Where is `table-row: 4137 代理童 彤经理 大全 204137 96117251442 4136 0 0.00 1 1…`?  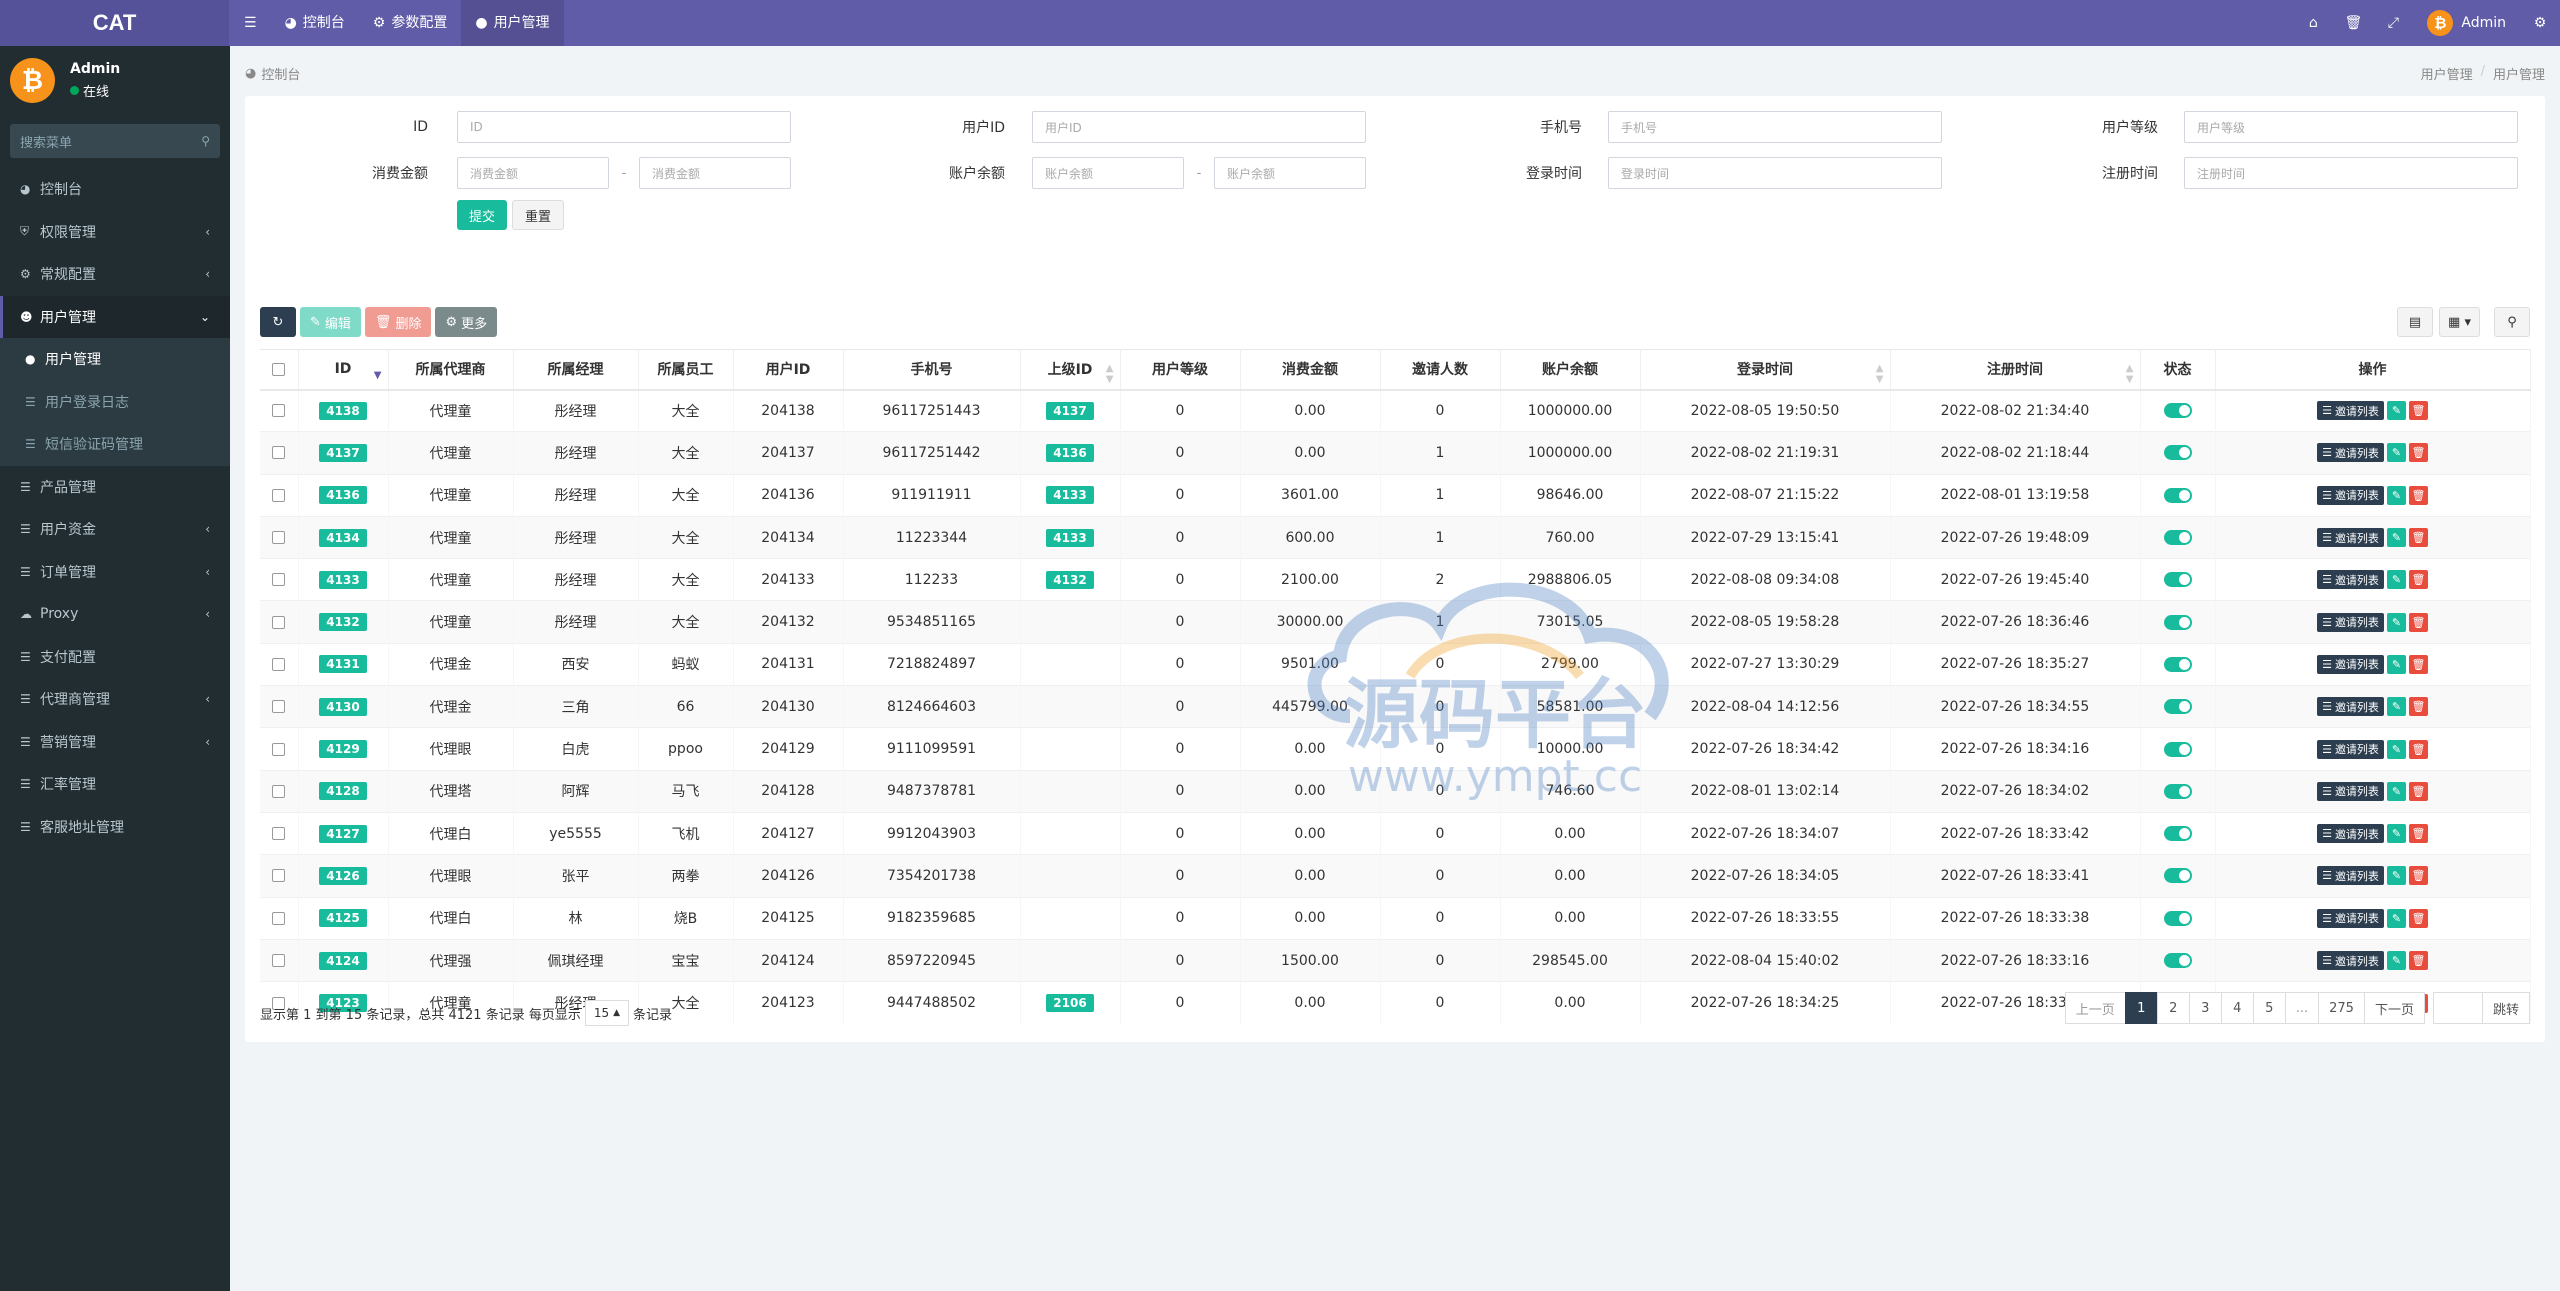 table-row: 4137 代理童 彤经理 大全 204137 96117251442 4136 0 0.00 1 1… is located at coordinates (1395, 453).